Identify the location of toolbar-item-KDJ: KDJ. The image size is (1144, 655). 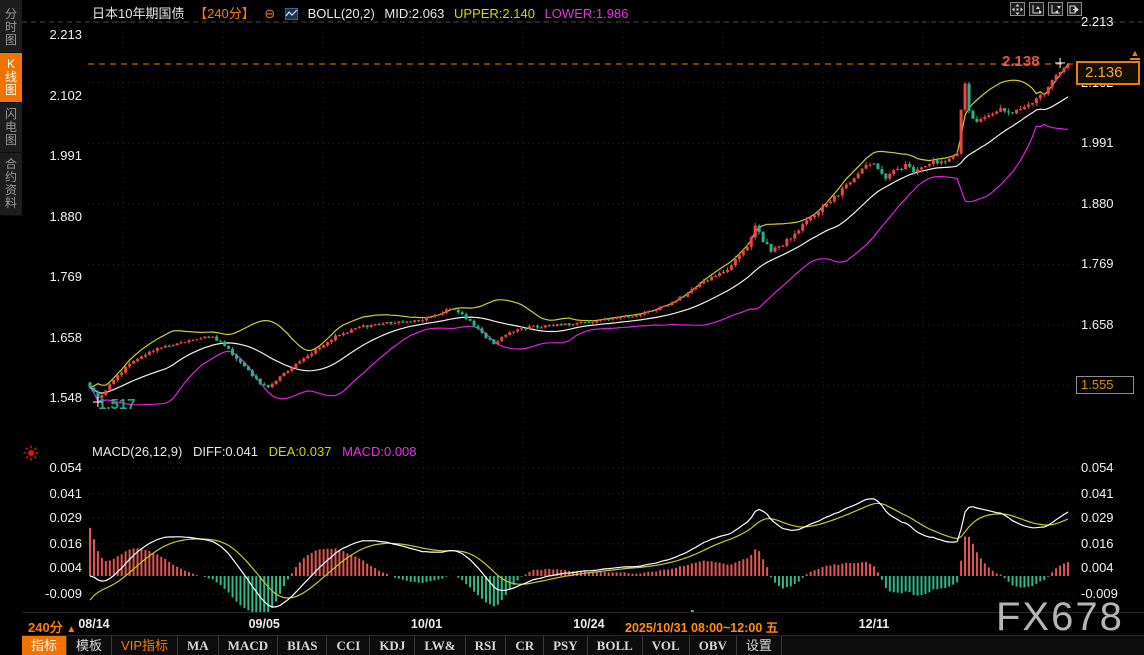
(393, 645).